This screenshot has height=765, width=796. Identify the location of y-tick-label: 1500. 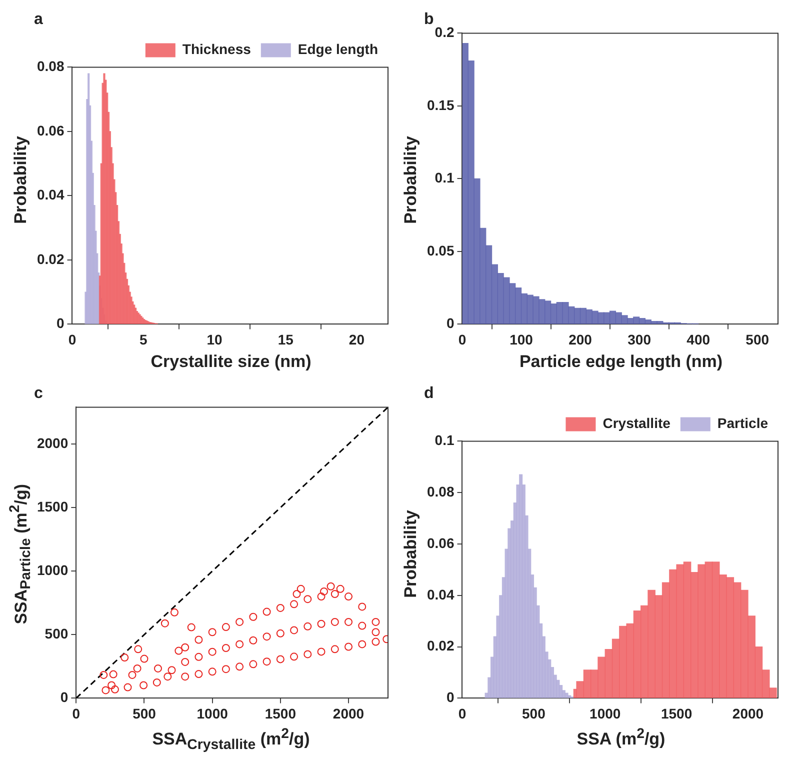
(52, 506).